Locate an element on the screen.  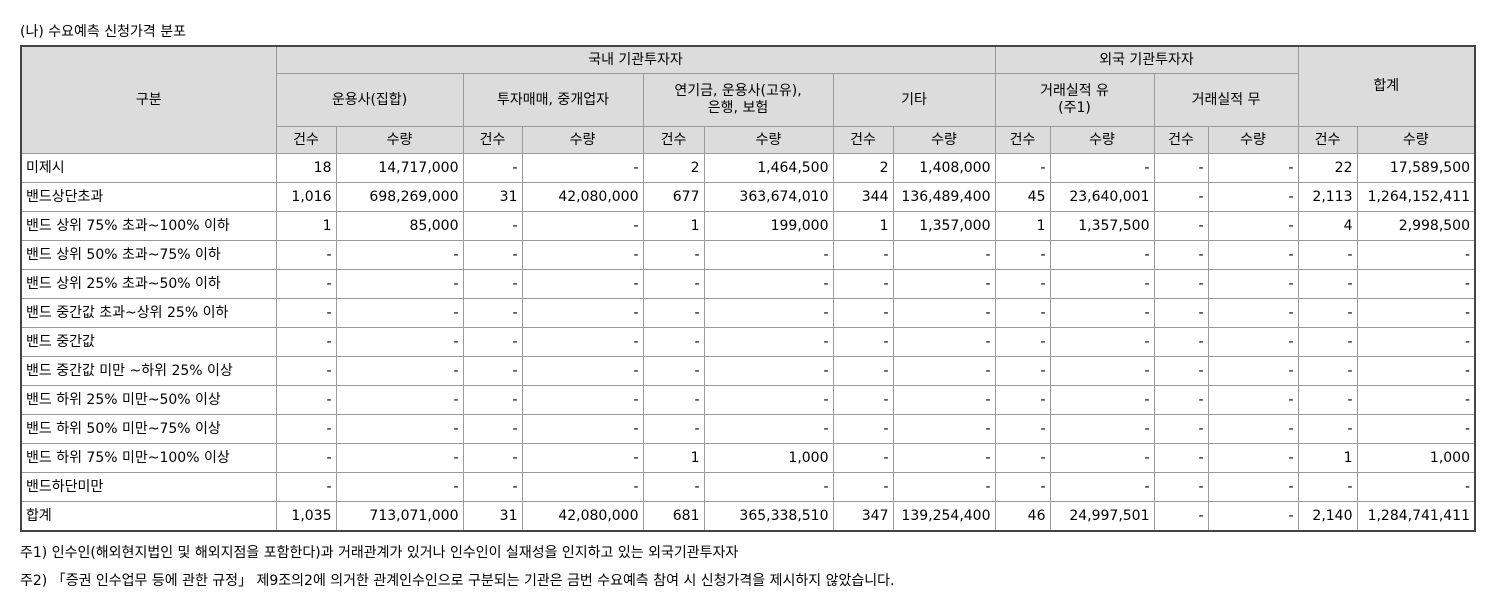
row-label: 합계 is located at coordinates (148, 516).